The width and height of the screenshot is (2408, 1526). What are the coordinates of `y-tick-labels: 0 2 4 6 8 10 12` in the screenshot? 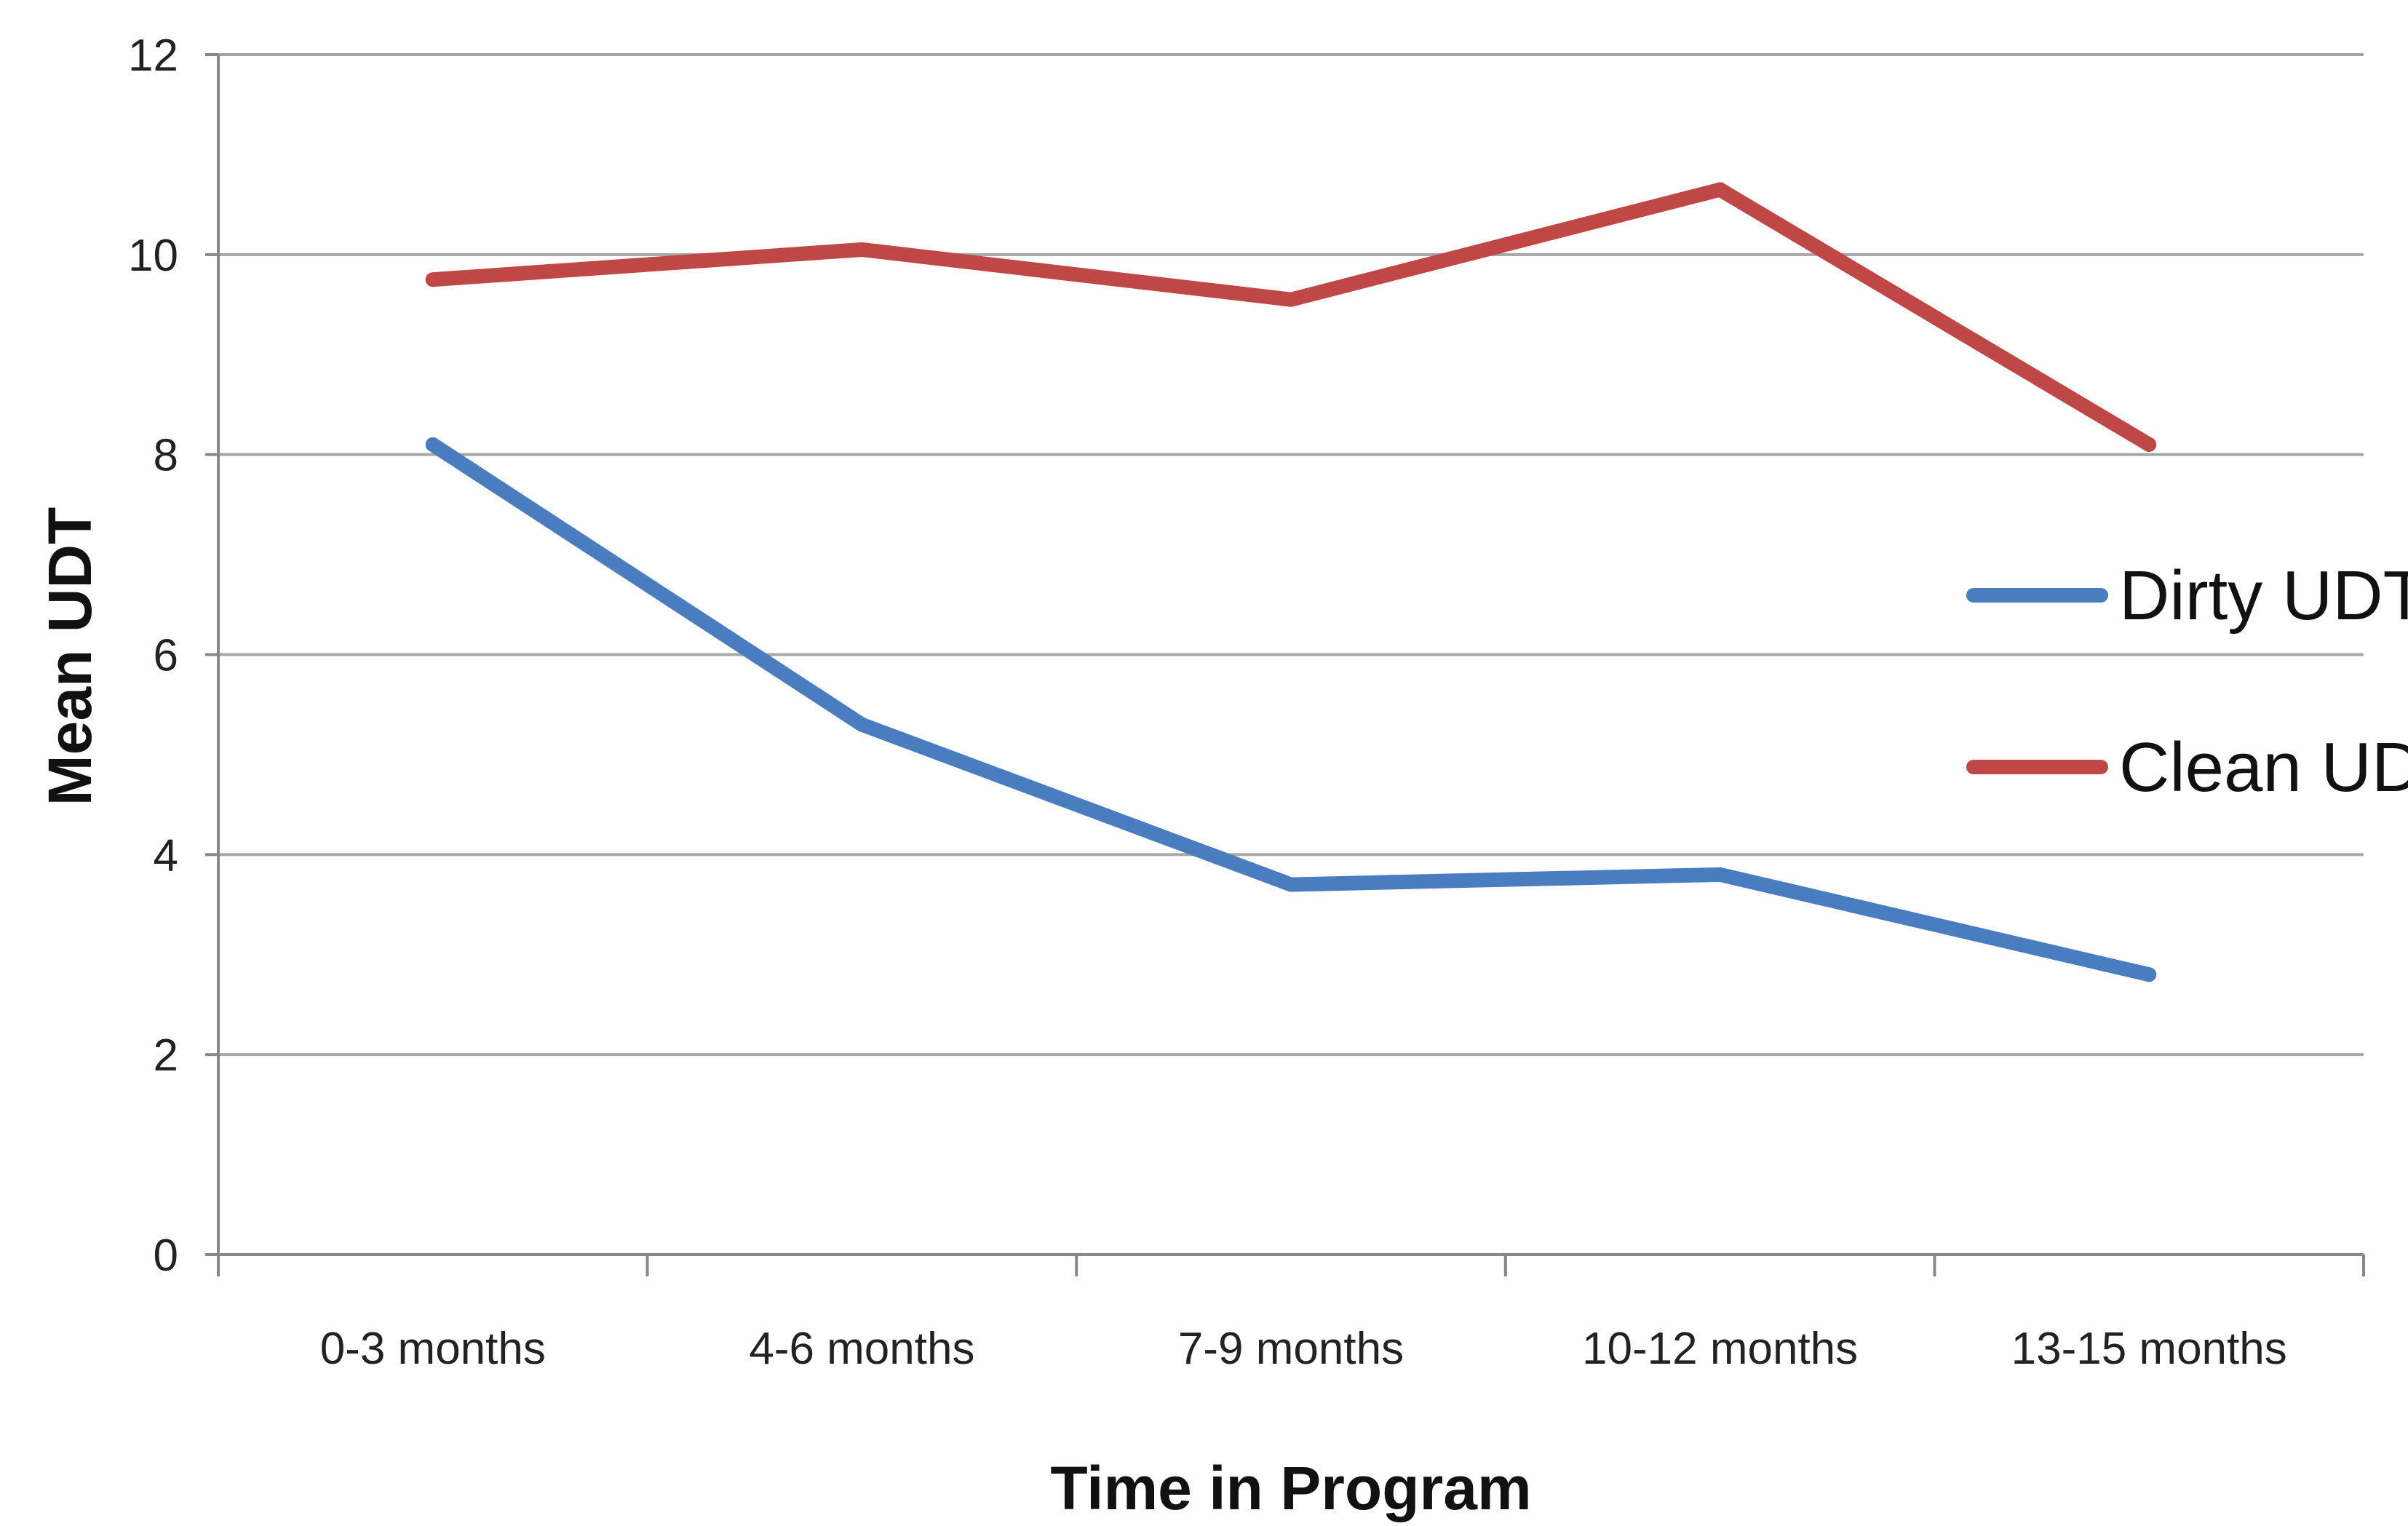 It's located at (153, 656).